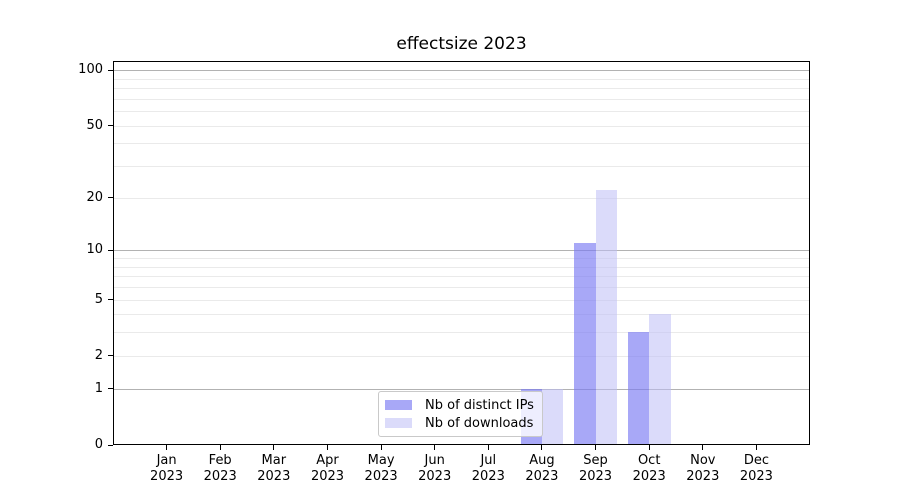  Describe the element at coordinates (479, 405) in the screenshot. I see `legend-label-distinct-ips: Nb of distinct IPs` at that location.